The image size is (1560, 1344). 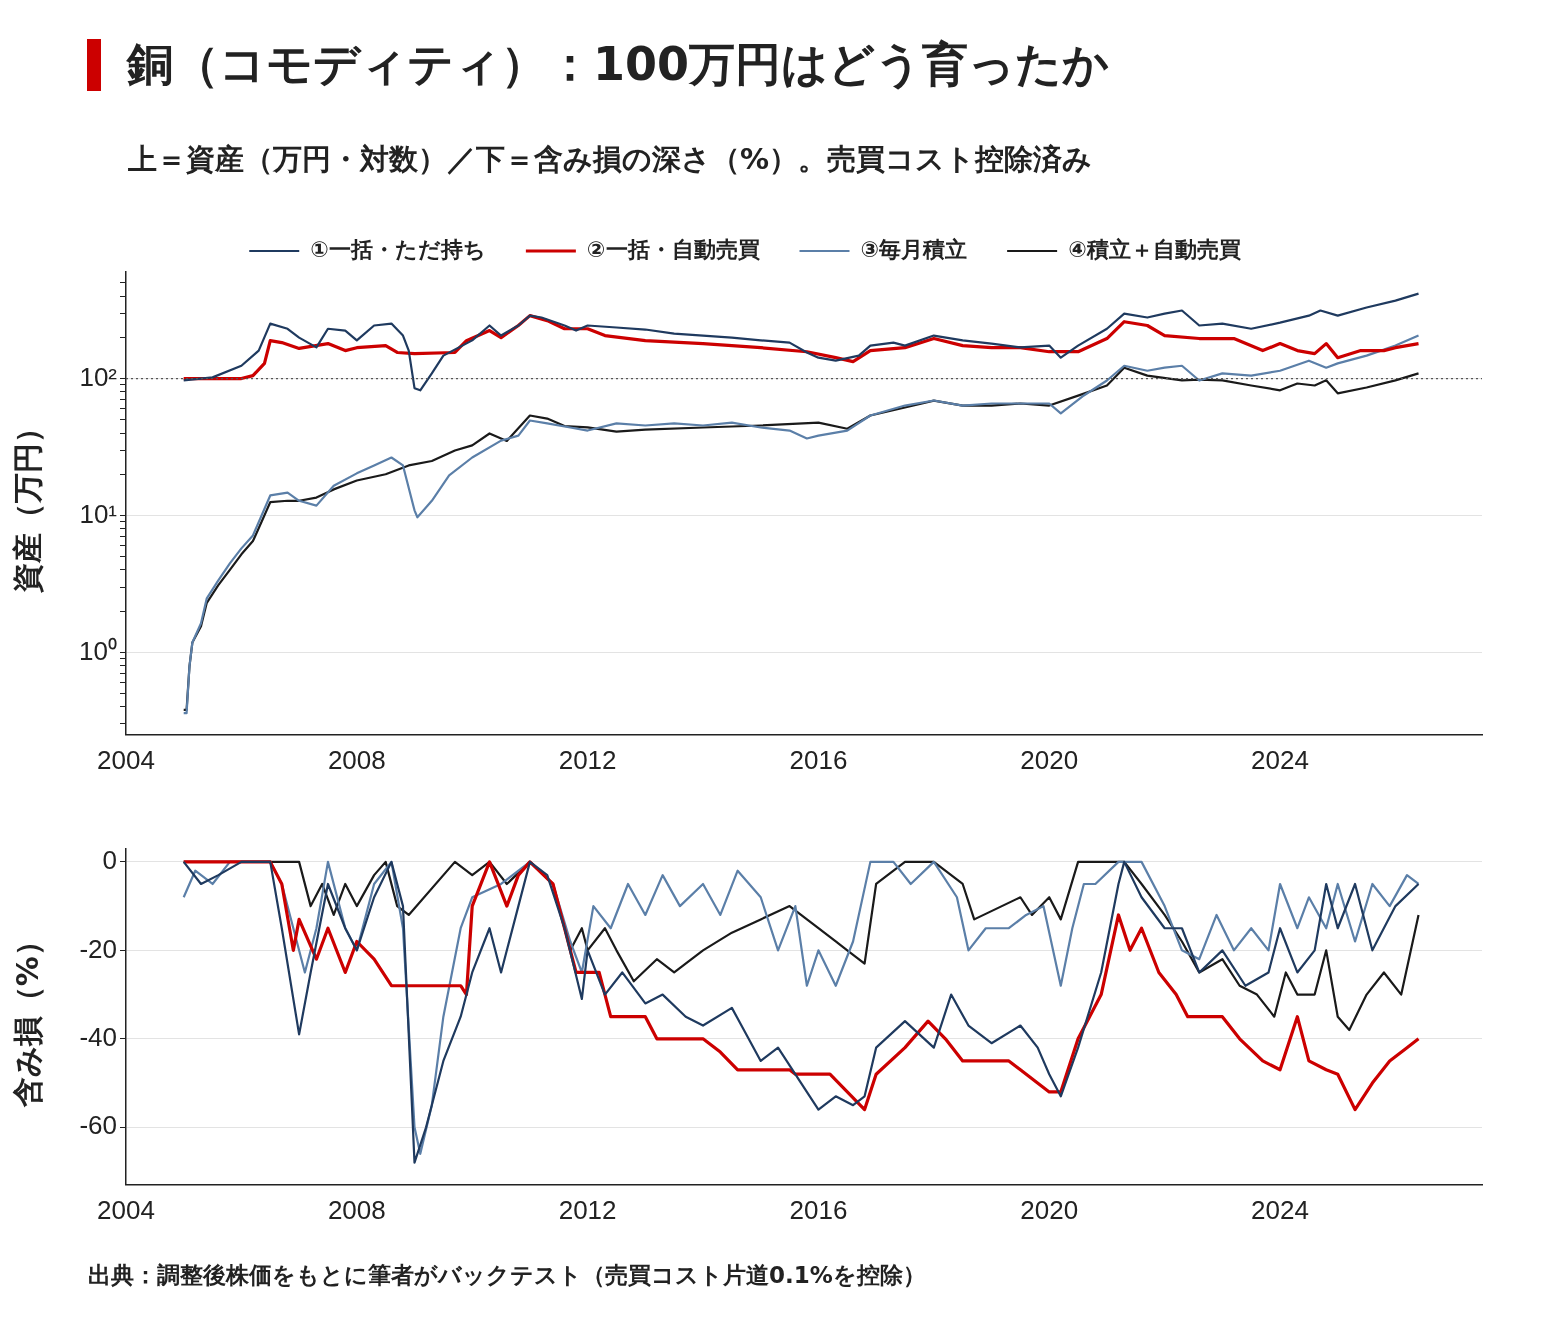 I want to click on y-axis-title: 資産（万円）, so click(x=27, y=504).